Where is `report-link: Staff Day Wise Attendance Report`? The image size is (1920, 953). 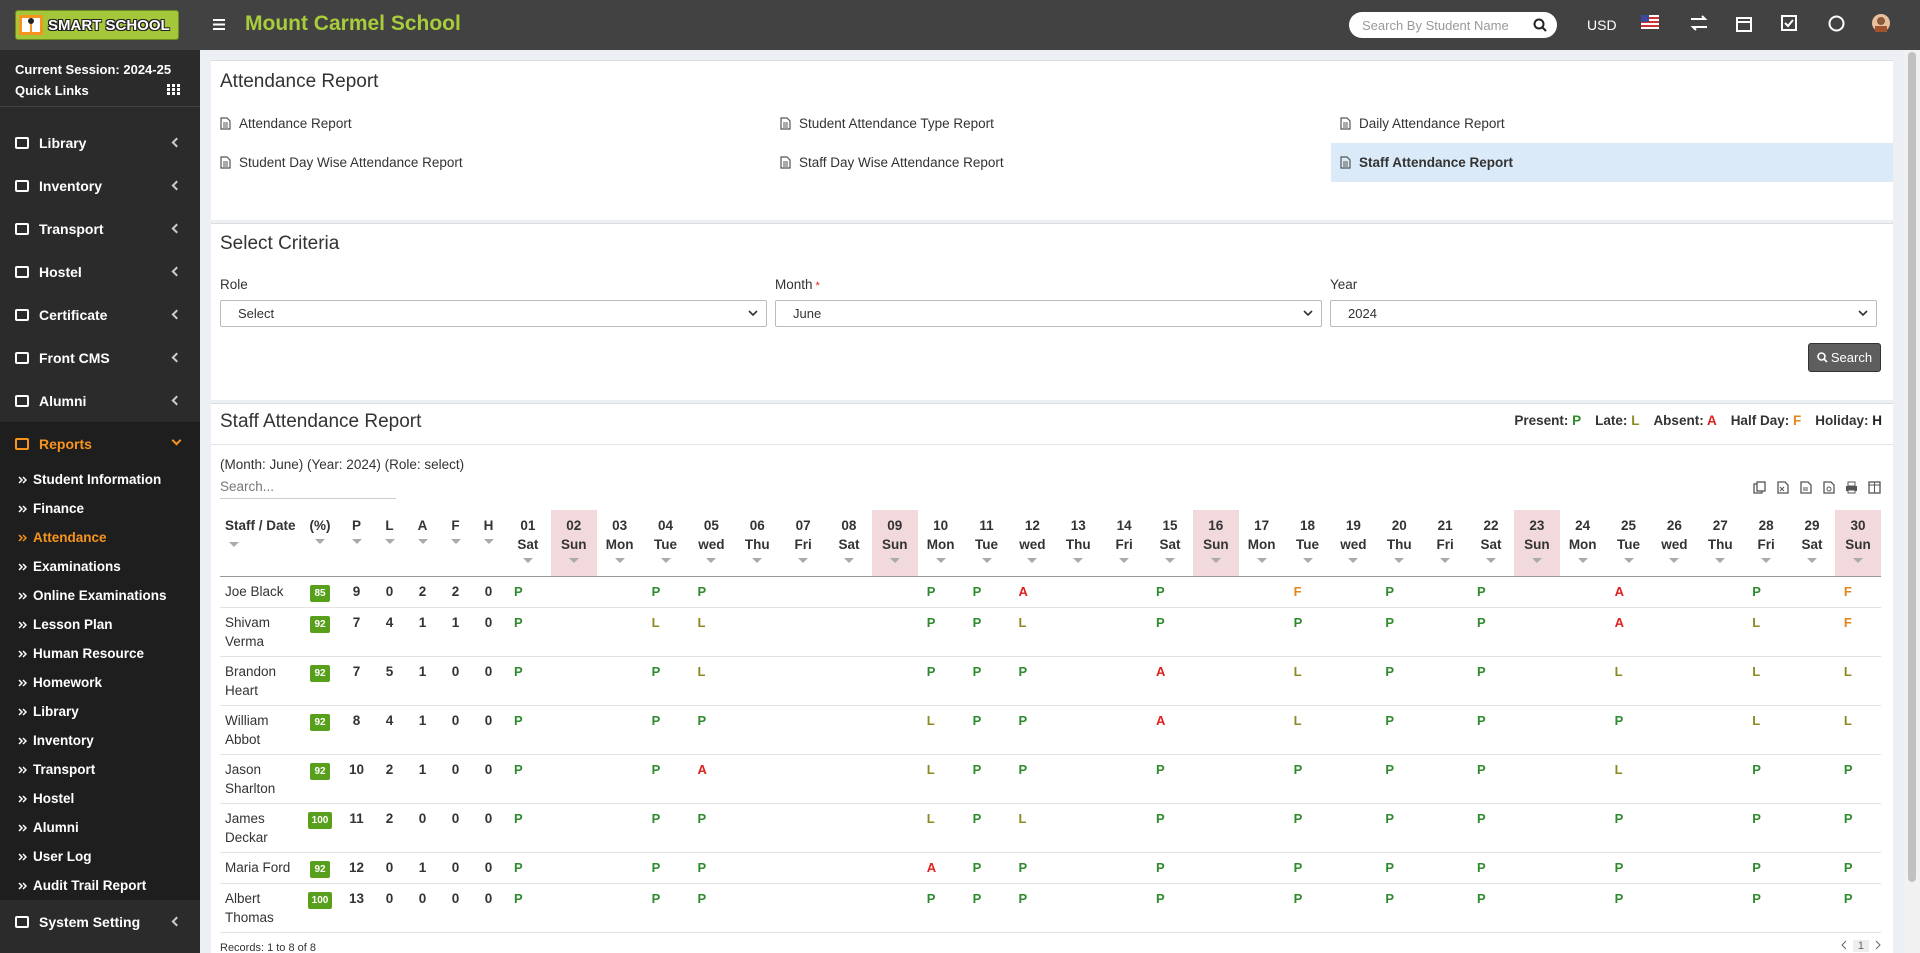 report-link: Staff Day Wise Attendance Report is located at coordinates (1051, 162).